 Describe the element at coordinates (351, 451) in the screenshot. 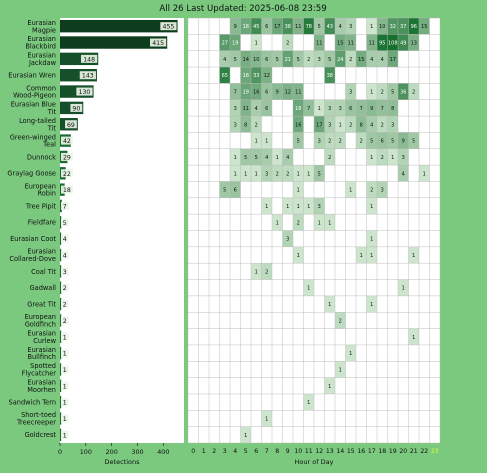

I see `hour-tick-label: 15` at that location.